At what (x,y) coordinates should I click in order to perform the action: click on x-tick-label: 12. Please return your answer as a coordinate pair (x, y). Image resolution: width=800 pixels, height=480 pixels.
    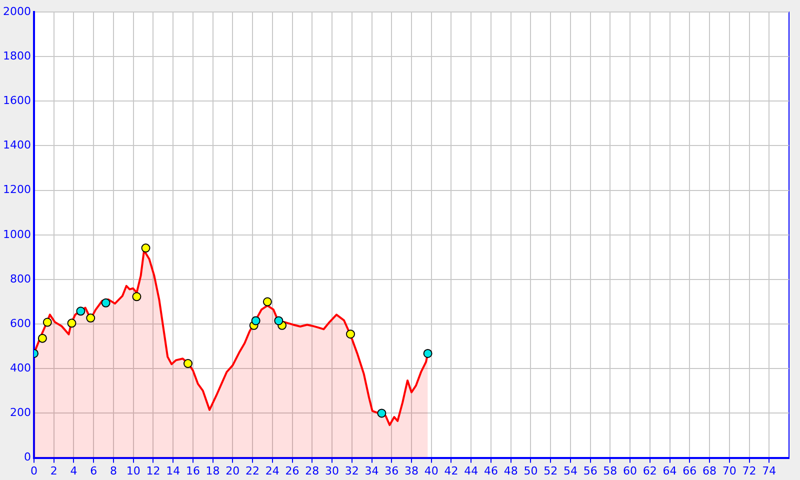
    Looking at the image, I should click on (153, 471).